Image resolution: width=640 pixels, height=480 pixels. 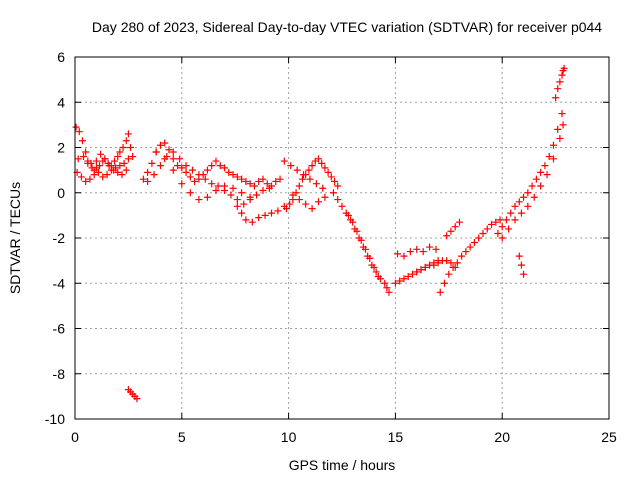 What do you see at coordinates (59, 374) in the screenshot?
I see `y-tick-label: -8` at bounding box center [59, 374].